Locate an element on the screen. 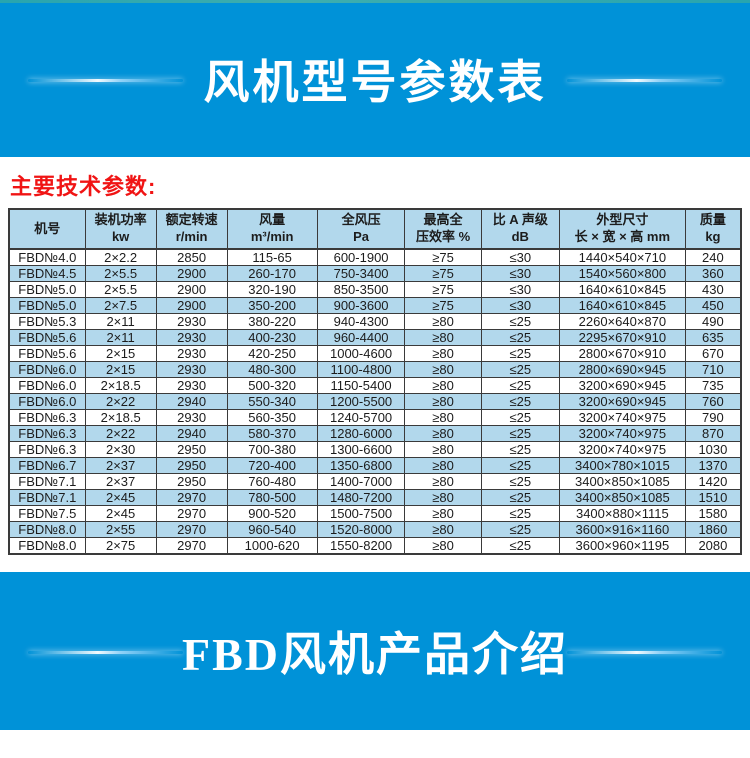 The image size is (750, 758). cell: 115-65 is located at coordinates (272, 257).